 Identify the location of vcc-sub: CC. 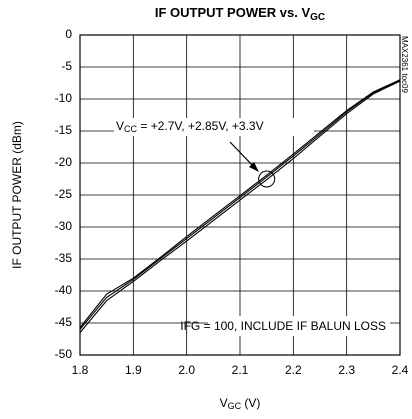
(130, 129).